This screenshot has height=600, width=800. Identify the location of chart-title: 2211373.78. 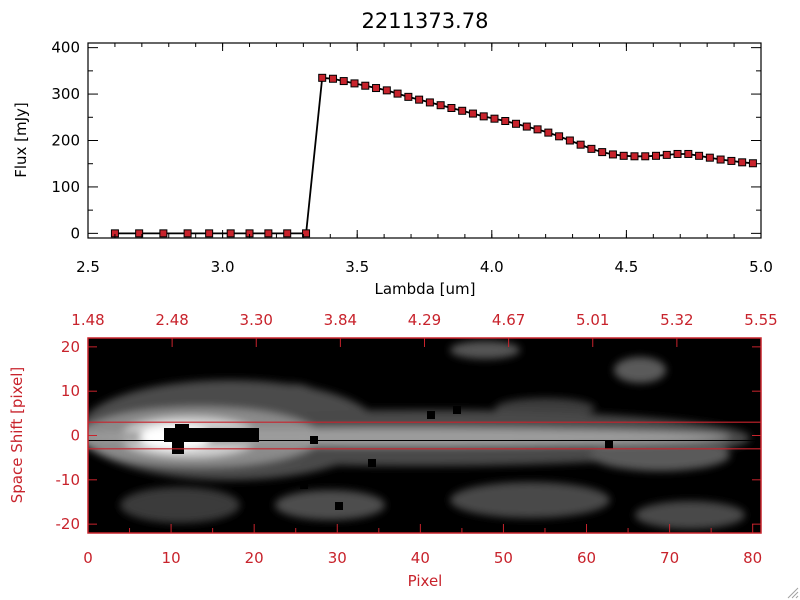
(425, 21).